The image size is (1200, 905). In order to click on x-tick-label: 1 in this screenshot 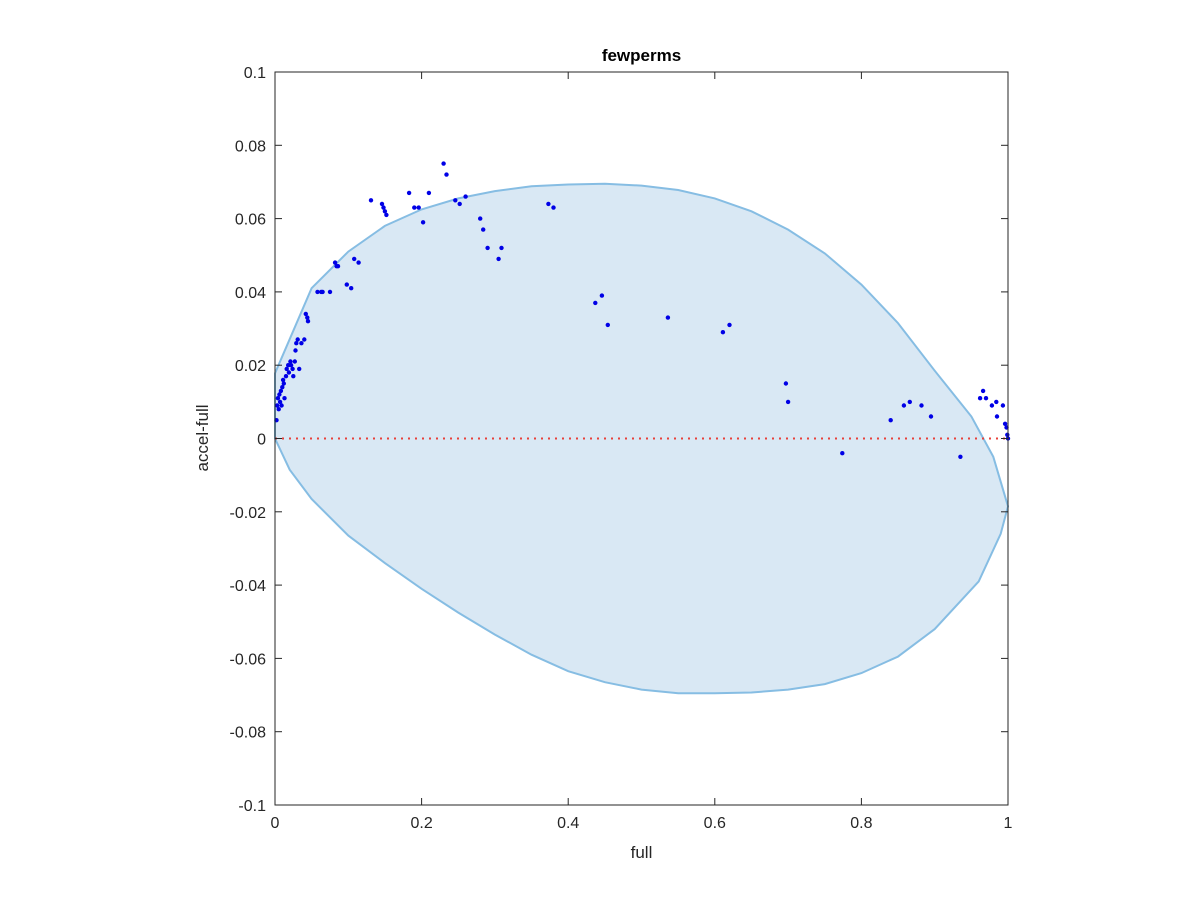, I will do `click(1008, 823)`.